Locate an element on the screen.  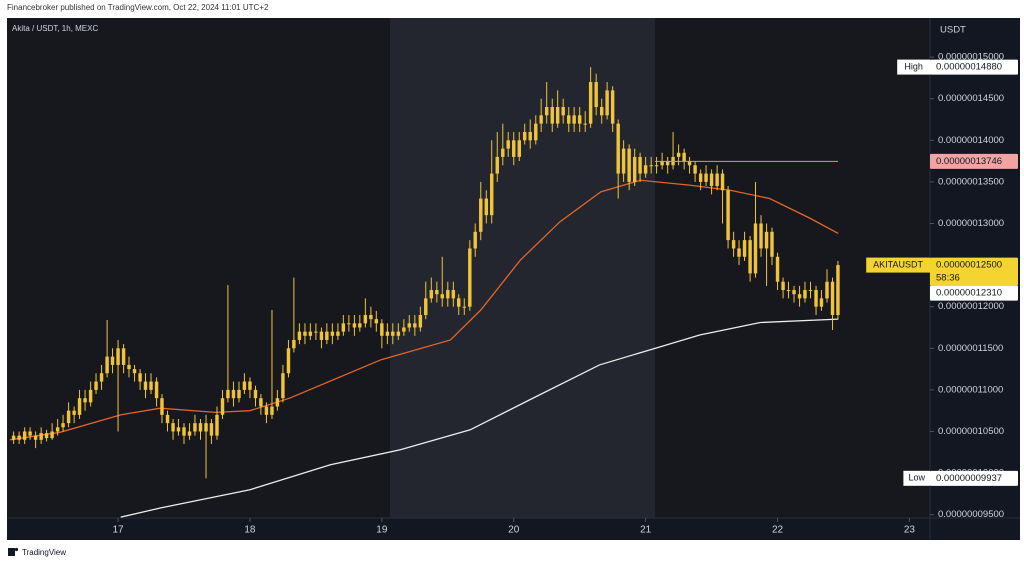
y-tick-label: 0.00000015000 is located at coordinates (971, 57).